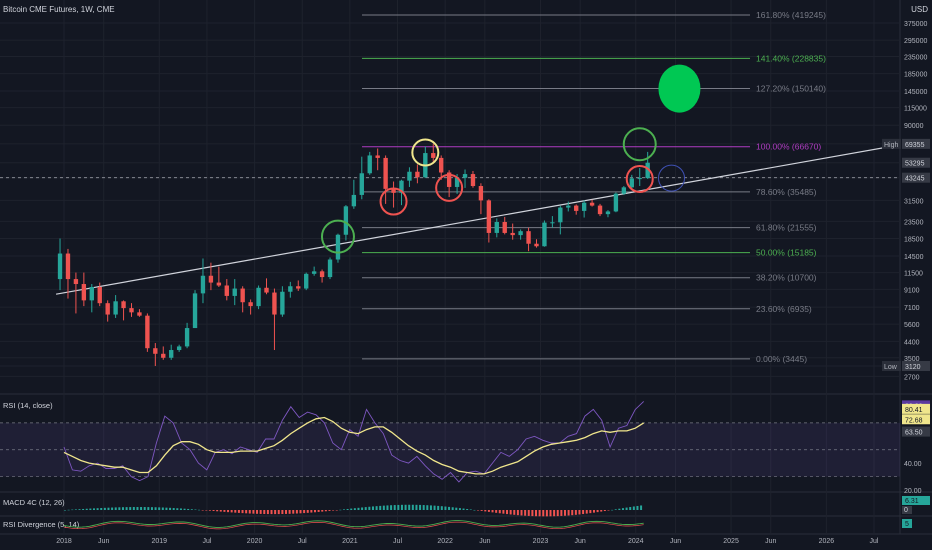 The height and width of the screenshot is (550, 932). What do you see at coordinates (912, 501) in the screenshot?
I see `macd-value-badge: 6.31` at bounding box center [912, 501].